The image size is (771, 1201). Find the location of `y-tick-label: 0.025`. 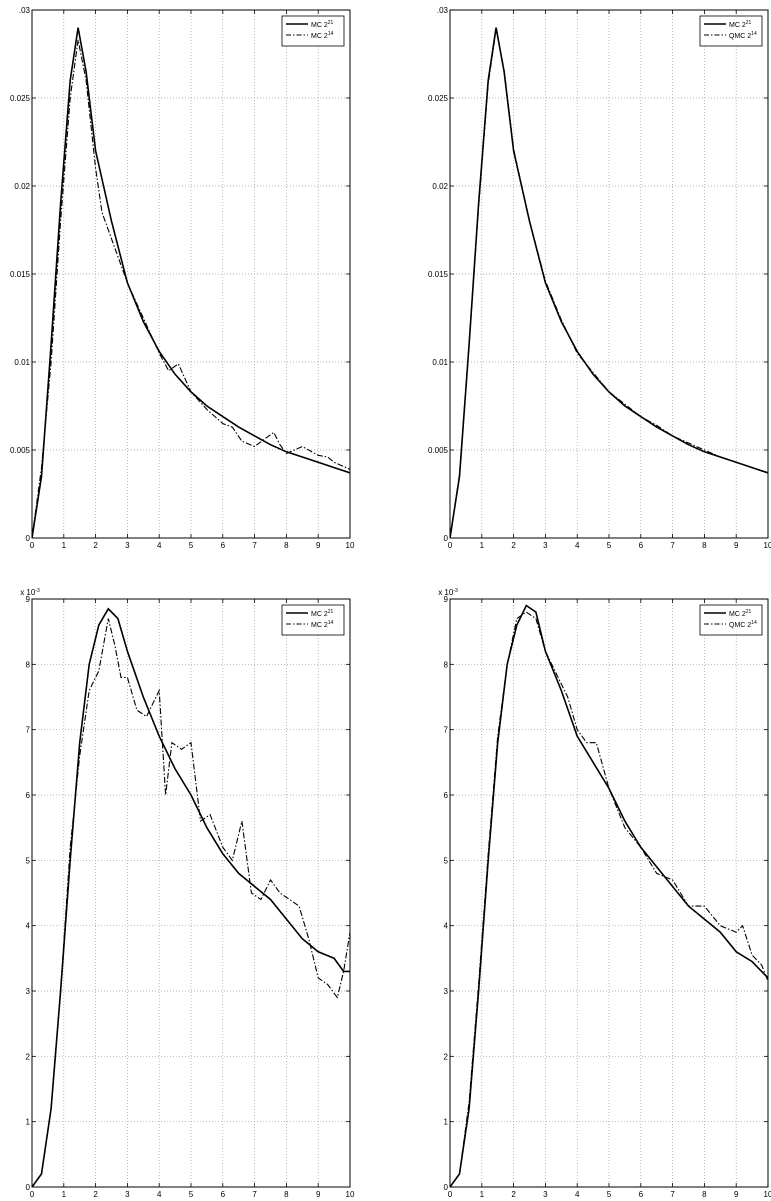

y-tick-label: 0.025 is located at coordinates (438, 98).